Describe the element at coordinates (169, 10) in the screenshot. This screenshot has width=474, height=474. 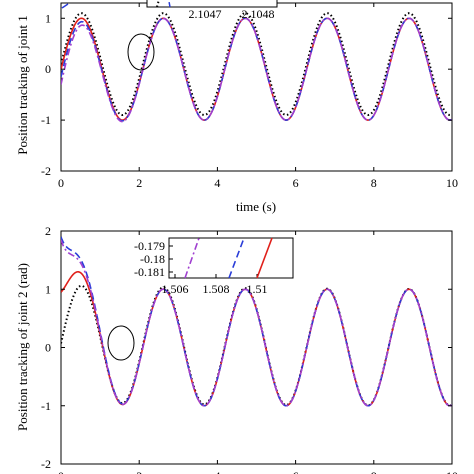
I see `top-inset: 2.1047 2.1048` at that location.